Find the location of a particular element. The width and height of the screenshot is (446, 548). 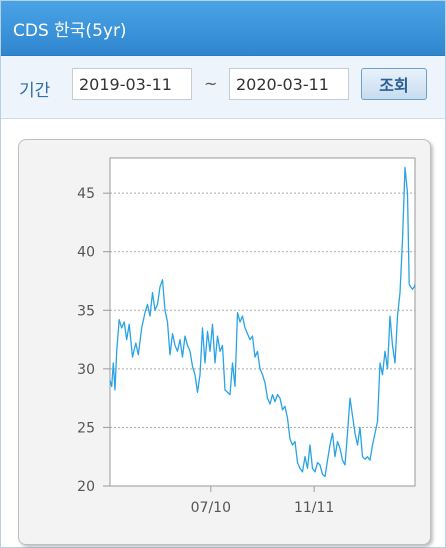

y-tick-label: 20 is located at coordinates (86, 487).